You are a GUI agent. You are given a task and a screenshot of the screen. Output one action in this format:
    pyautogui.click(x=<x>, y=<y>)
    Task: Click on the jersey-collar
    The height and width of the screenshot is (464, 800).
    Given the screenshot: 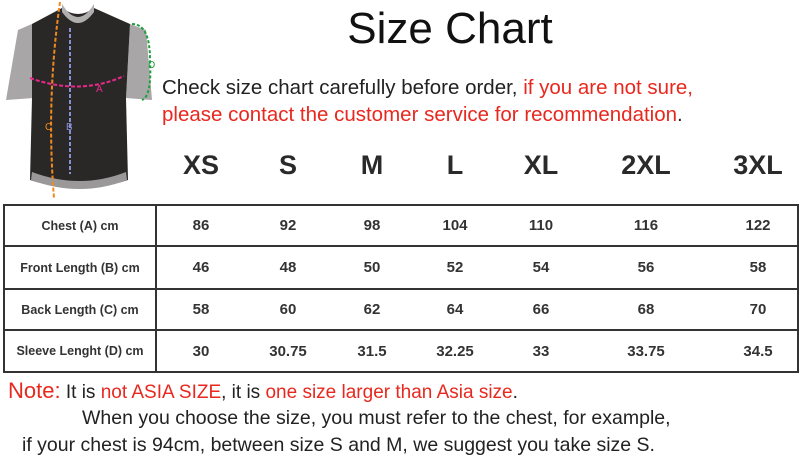 What is the action you would take?
    pyautogui.click(x=78, y=13)
    